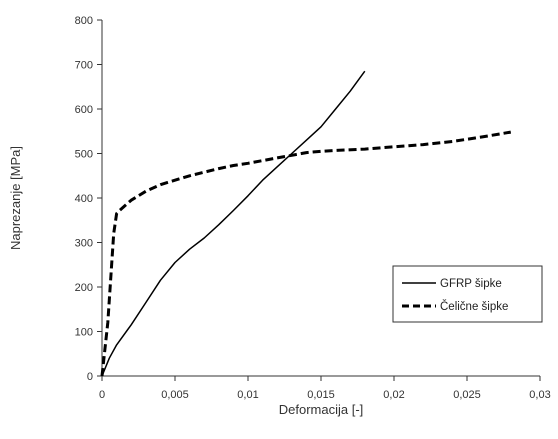  What do you see at coordinates (84, 199) in the screenshot?
I see `y-tick-label: 400` at bounding box center [84, 199].